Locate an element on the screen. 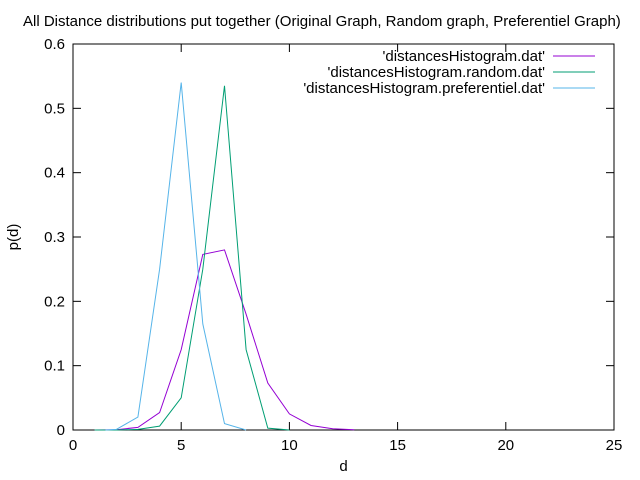 The image size is (640, 480). y-tick-label: 0.4 is located at coordinates (54, 173).